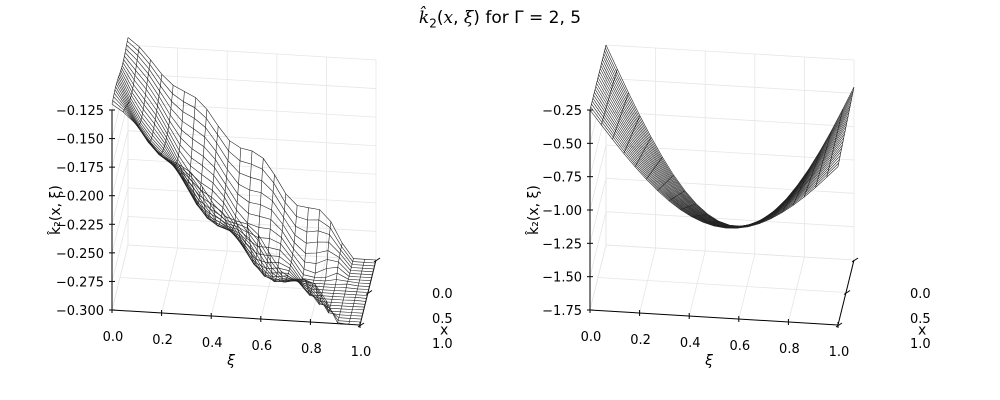 The image size is (1000, 400). I want to click on z-tick-label: −1.75, so click(562, 311).